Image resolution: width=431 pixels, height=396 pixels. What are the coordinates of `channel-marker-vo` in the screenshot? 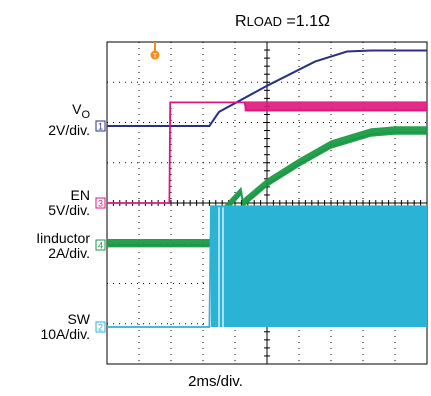 It's located at (100, 126).